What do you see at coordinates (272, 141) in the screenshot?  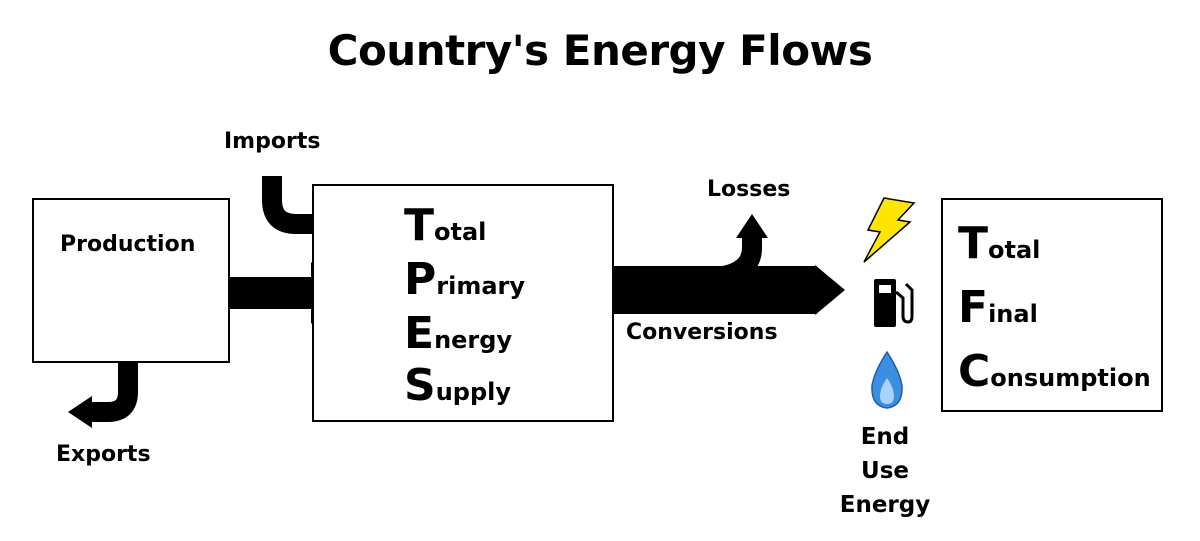 I see `imports-label: Imports` at bounding box center [272, 141].